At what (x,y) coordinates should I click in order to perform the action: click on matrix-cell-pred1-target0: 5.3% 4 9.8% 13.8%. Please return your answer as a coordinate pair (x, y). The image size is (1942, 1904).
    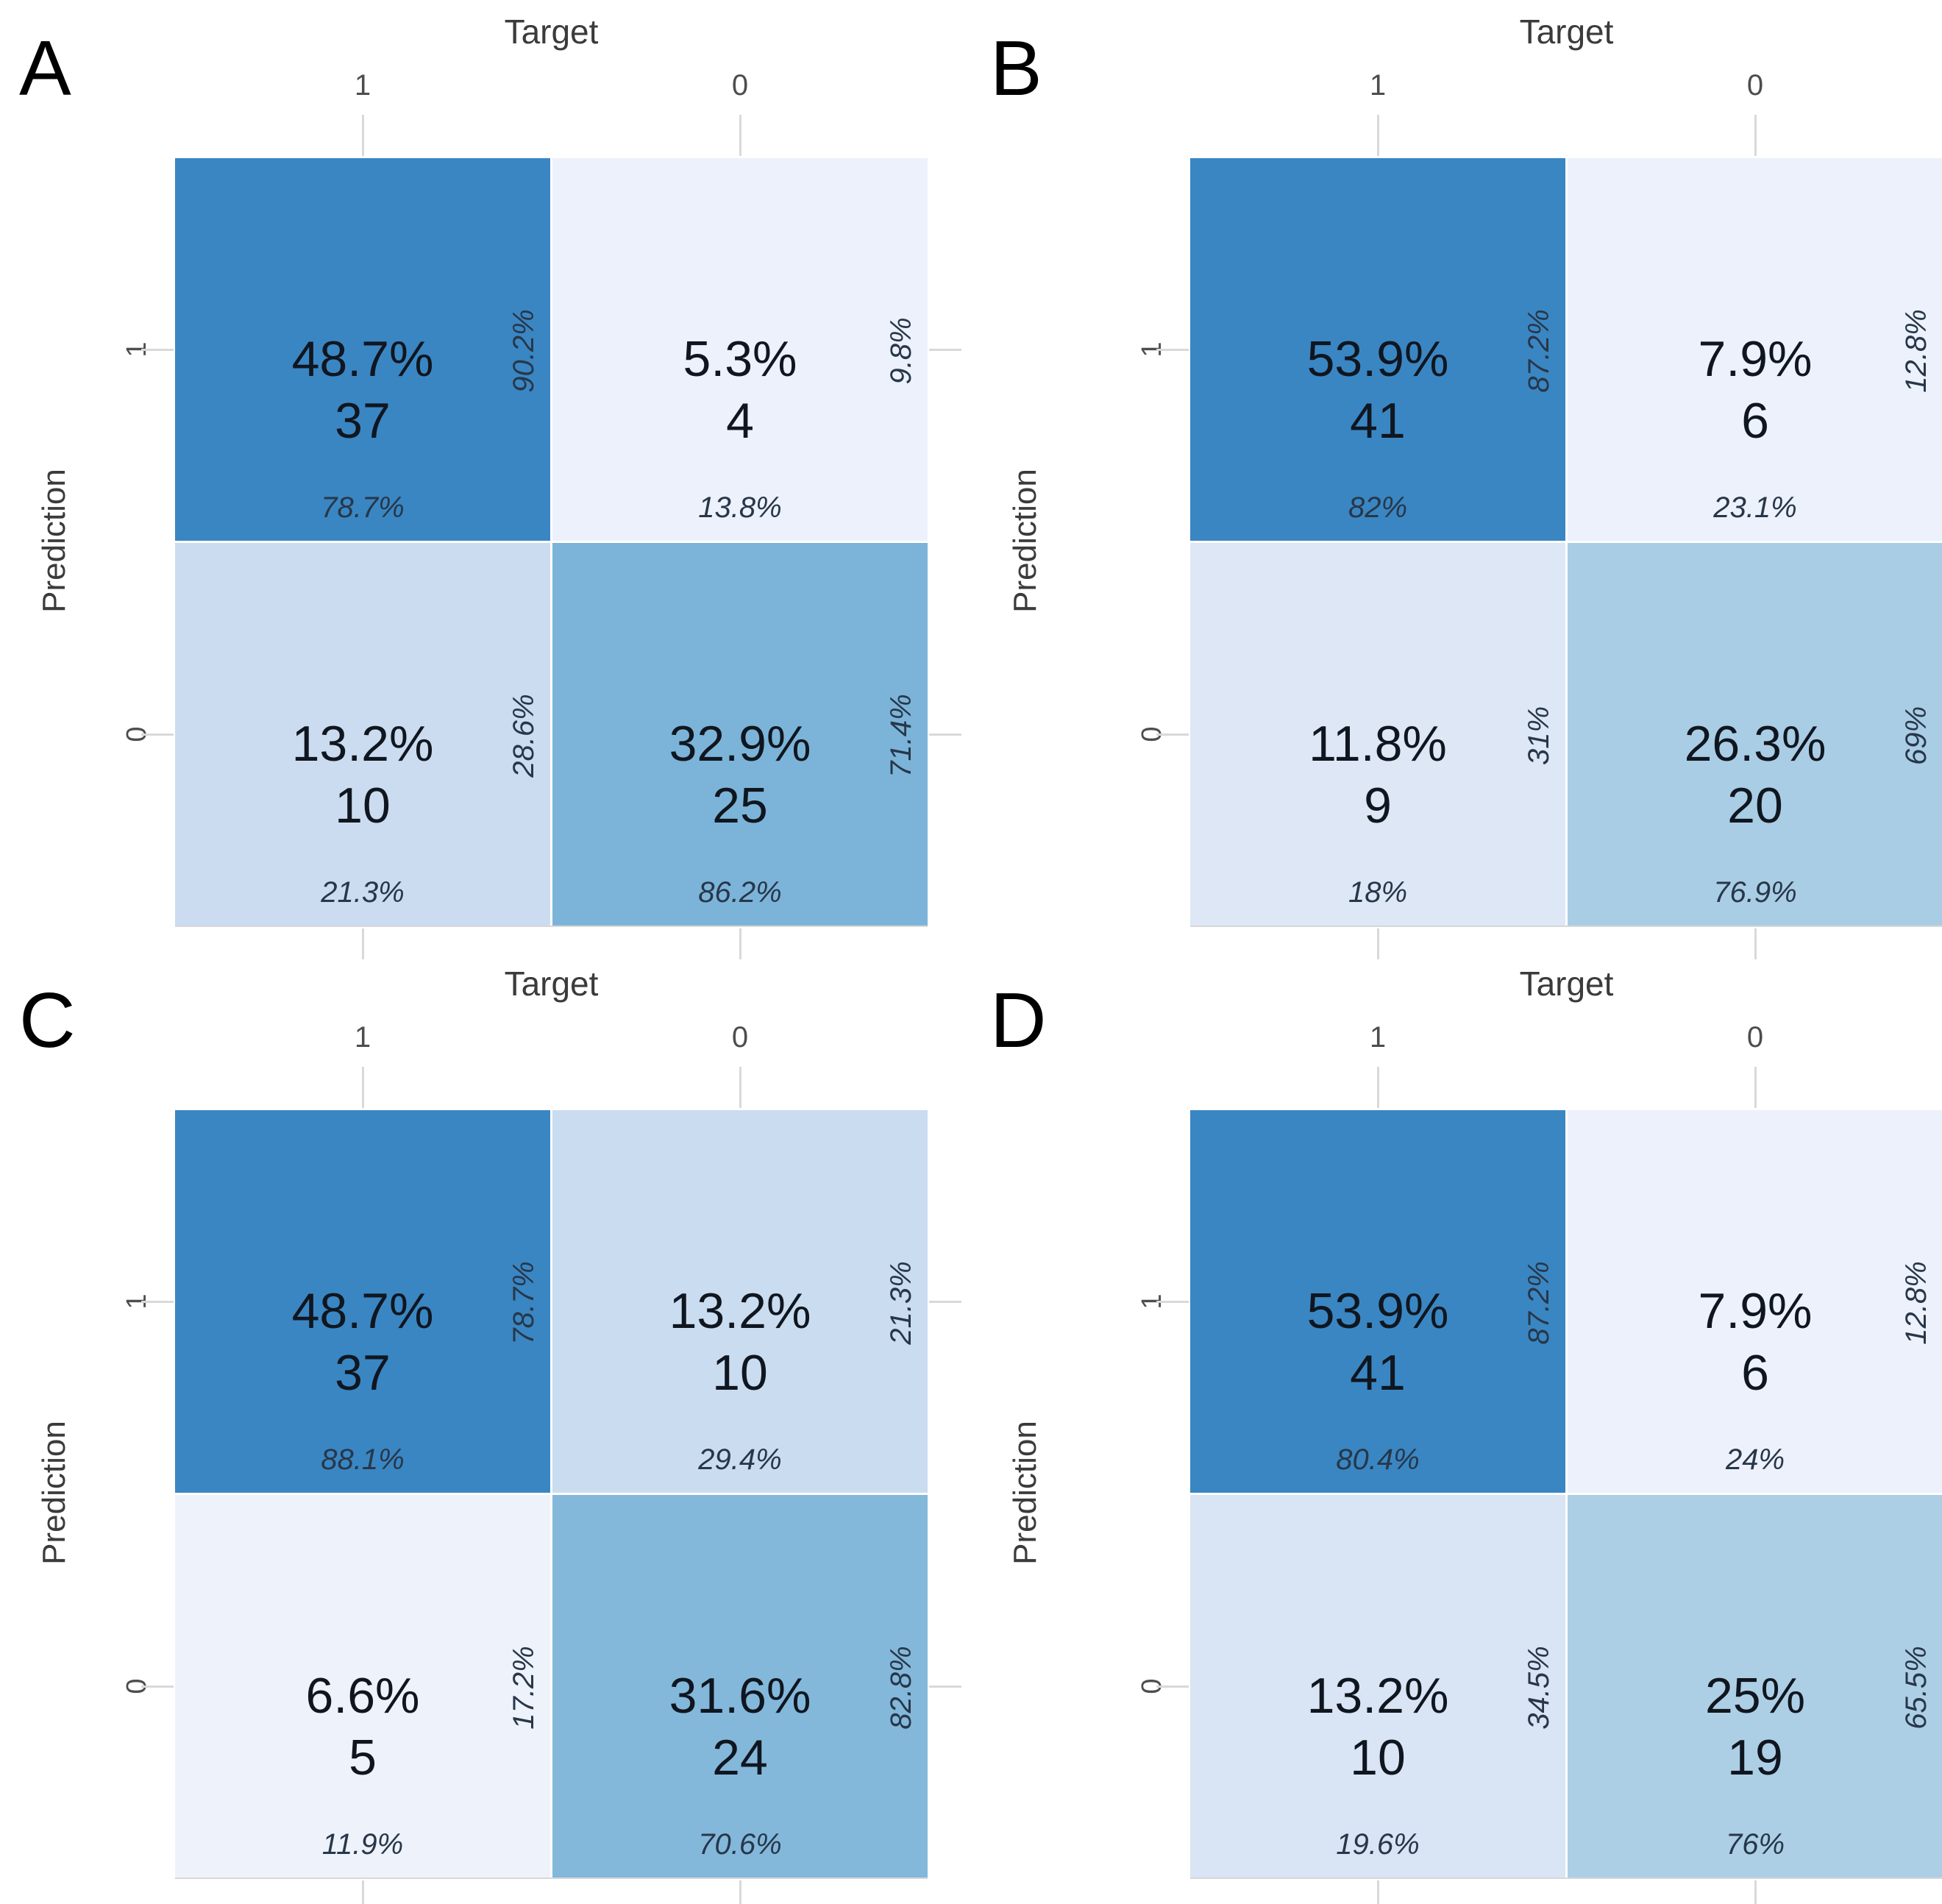
    Looking at the image, I should click on (740, 350).